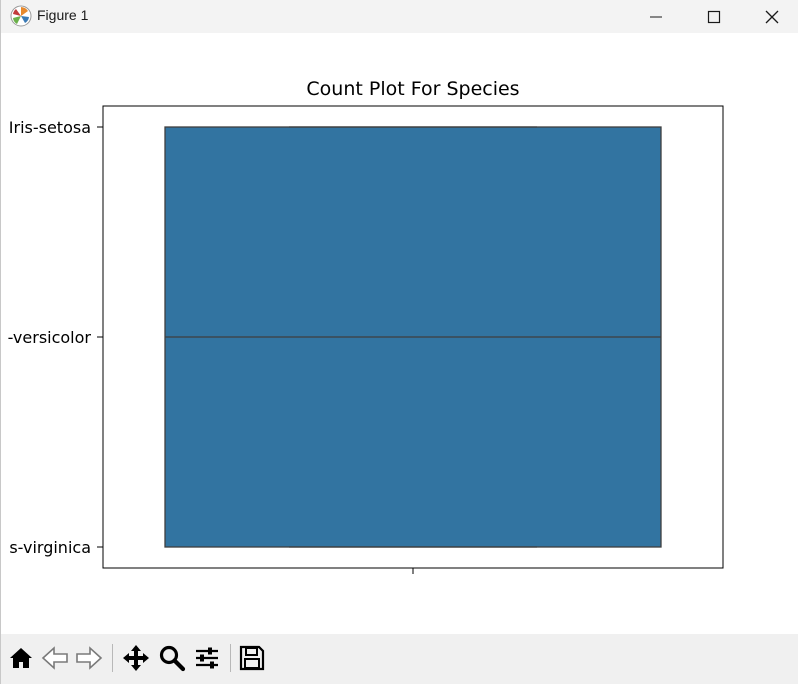  Describe the element at coordinates (50, 547) in the screenshot. I see `y-tick-label: s-virginica` at that location.